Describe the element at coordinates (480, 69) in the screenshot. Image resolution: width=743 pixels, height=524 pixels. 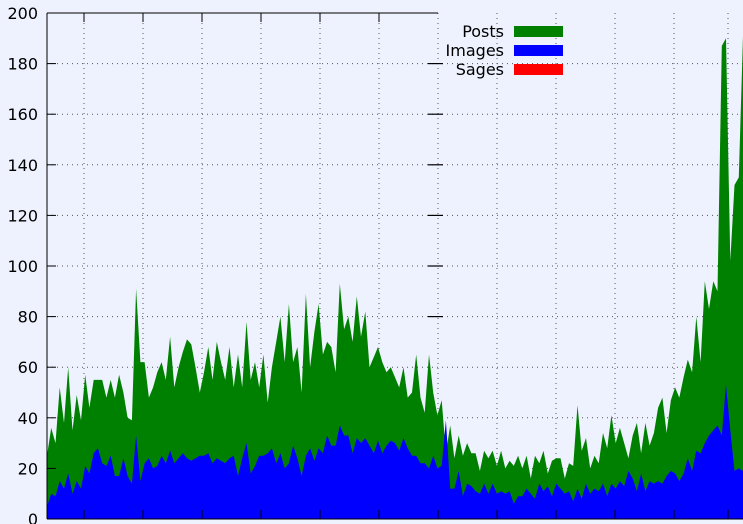
I see `legend-label-sages: Sages` at that location.